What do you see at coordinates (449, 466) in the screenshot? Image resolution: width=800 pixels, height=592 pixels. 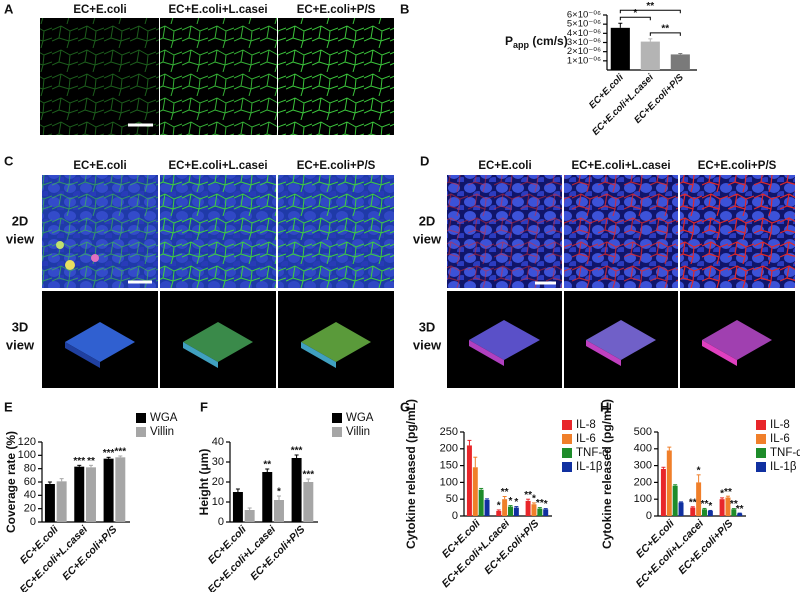 I see `y-tick-label: 150` at bounding box center [449, 466].